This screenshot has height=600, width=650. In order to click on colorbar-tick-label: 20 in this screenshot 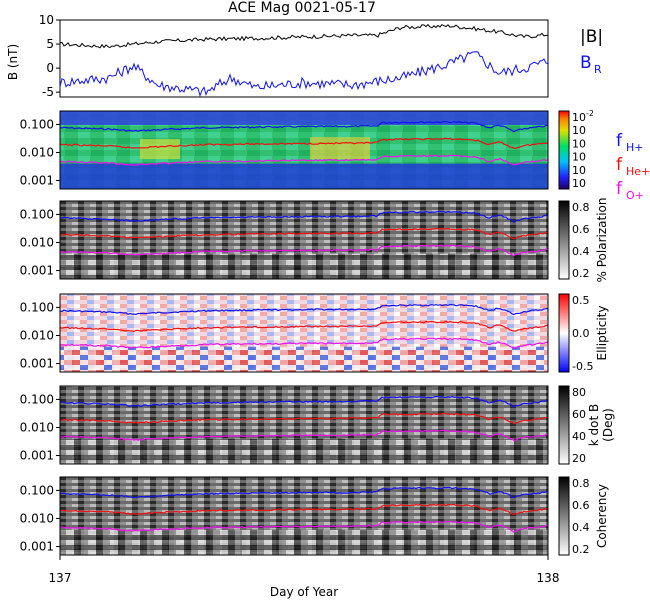, I will do `click(579, 458)`.